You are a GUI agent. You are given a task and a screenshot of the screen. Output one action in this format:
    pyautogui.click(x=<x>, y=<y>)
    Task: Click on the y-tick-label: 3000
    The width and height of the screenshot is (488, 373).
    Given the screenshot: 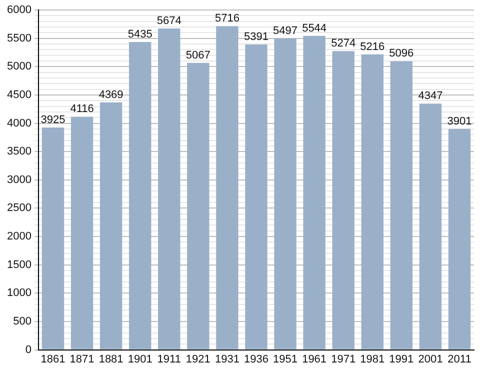 What is the action you would take?
    pyautogui.click(x=19, y=180)
    